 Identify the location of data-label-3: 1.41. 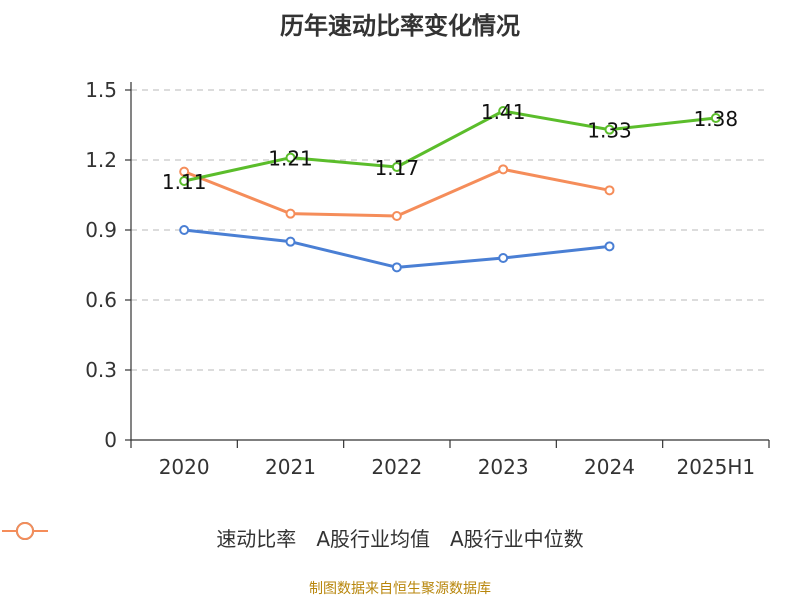
(503, 112).